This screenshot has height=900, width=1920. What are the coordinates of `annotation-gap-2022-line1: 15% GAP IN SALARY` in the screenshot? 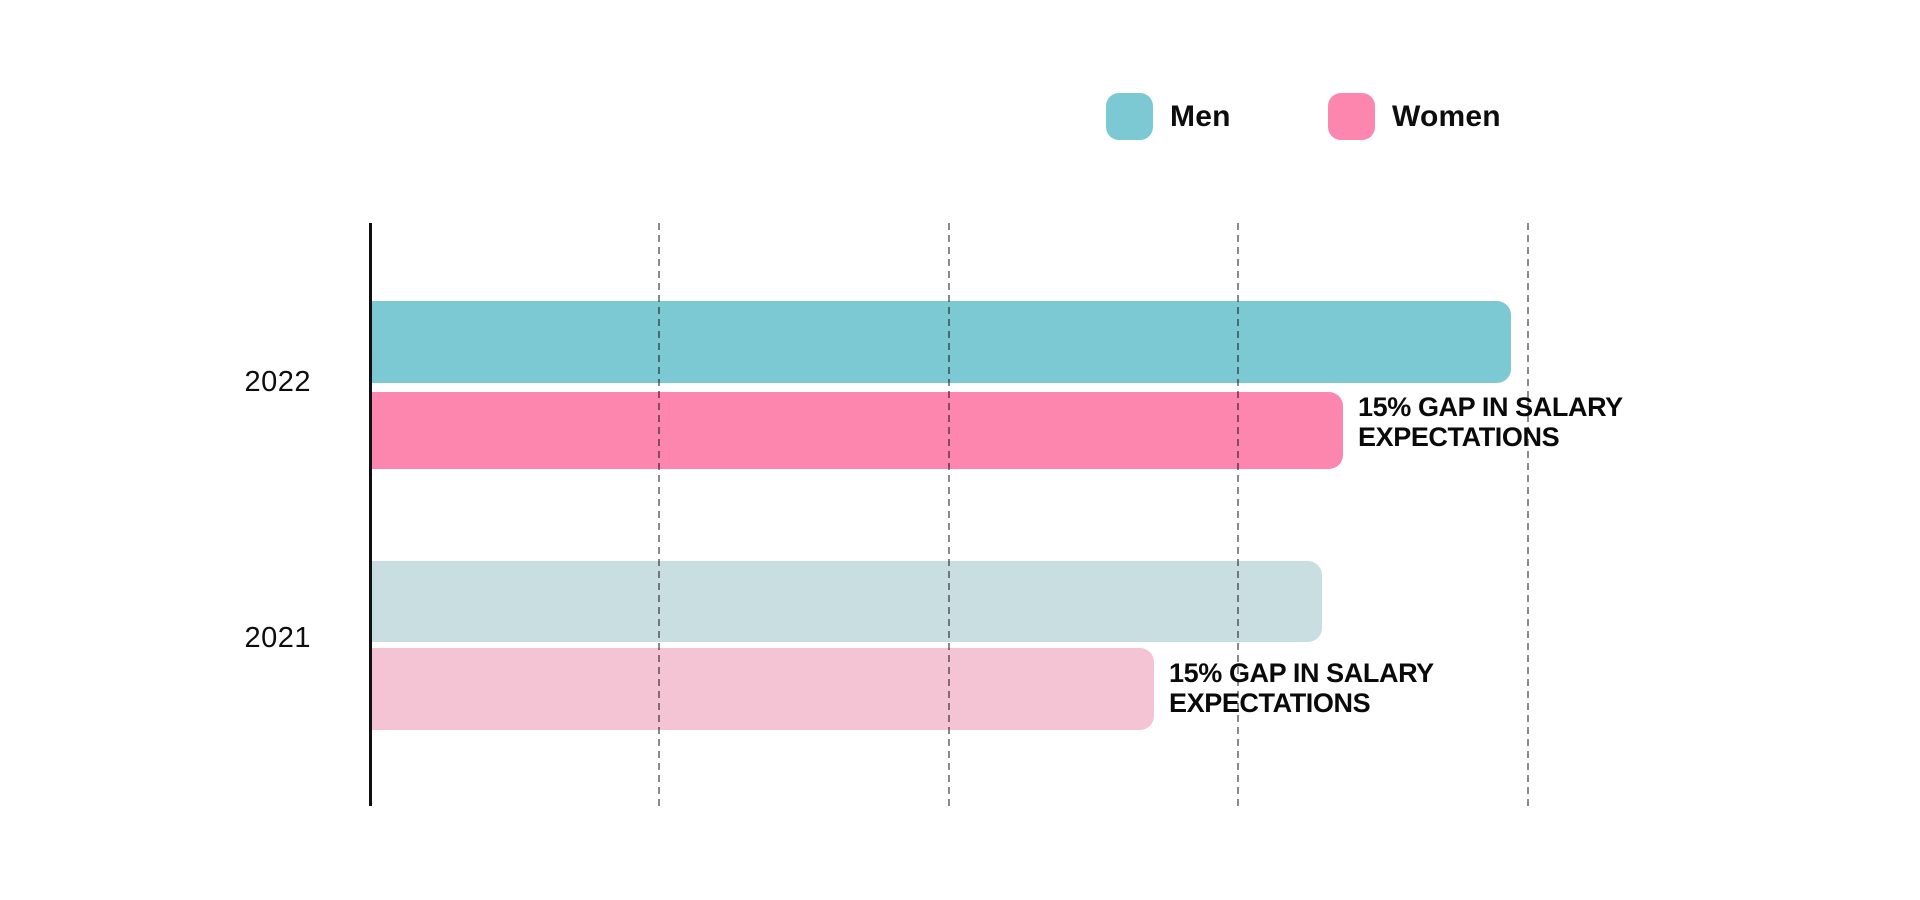 It's located at (1490, 407).